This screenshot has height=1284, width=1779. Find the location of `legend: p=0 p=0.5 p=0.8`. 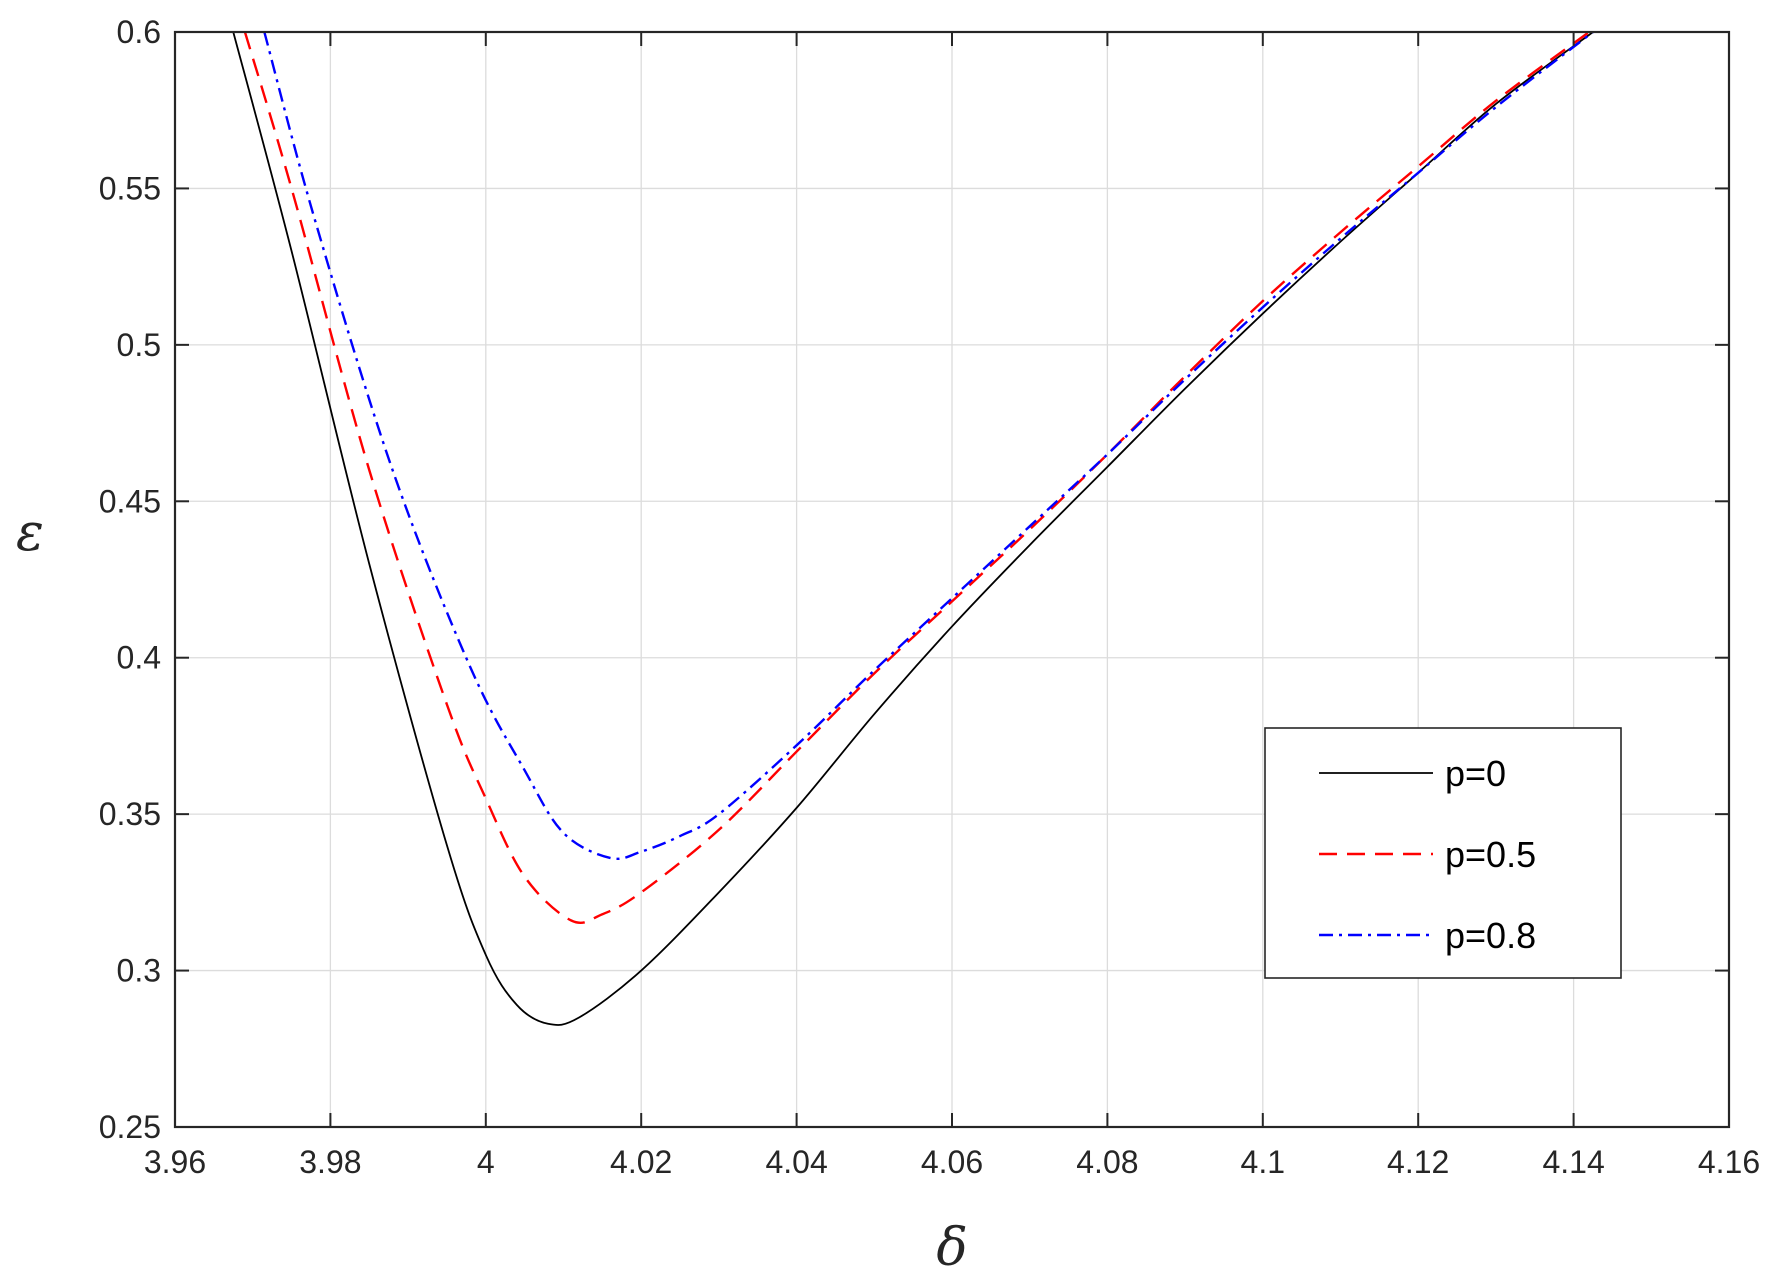

legend: p=0 p=0.5 p=0.8 is located at coordinates (1443, 853).